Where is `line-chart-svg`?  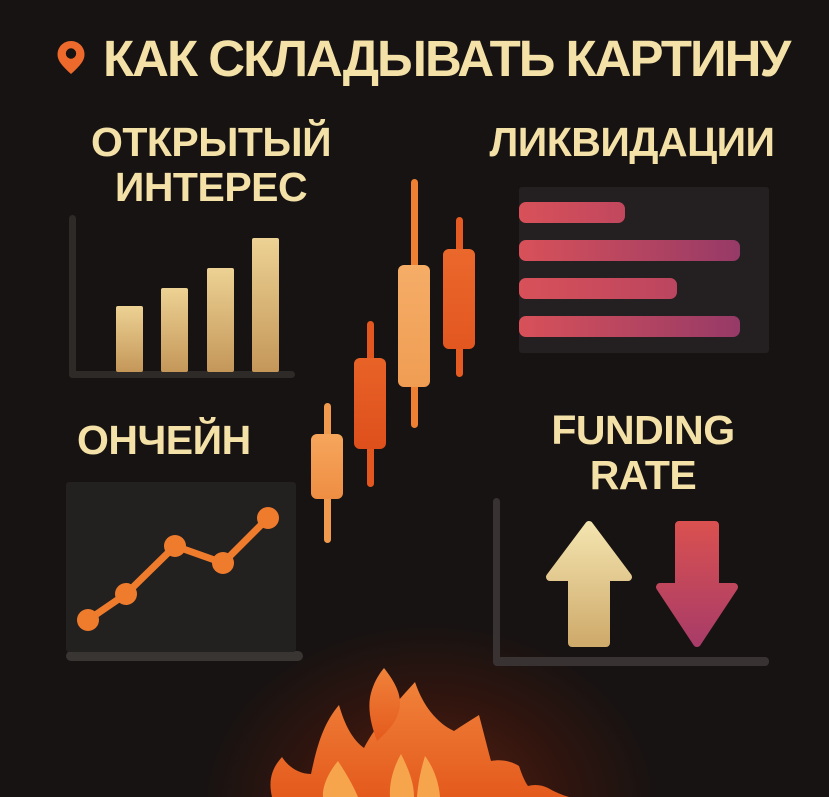
line-chart-svg is located at coordinates (178, 569).